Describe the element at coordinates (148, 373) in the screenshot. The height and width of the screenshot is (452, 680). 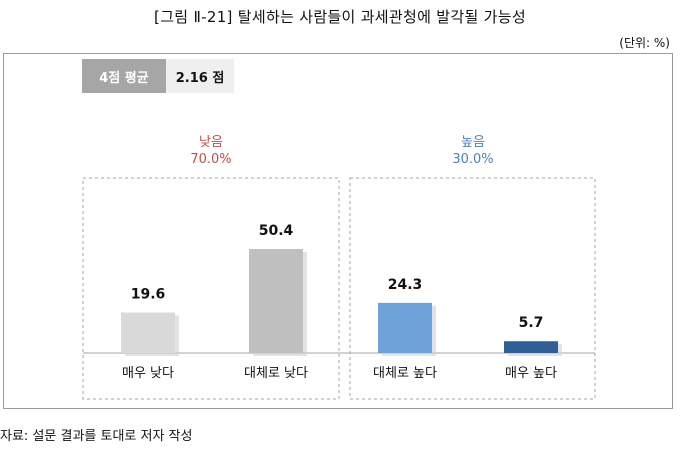
I see `category-label: 매우 낮다` at that location.